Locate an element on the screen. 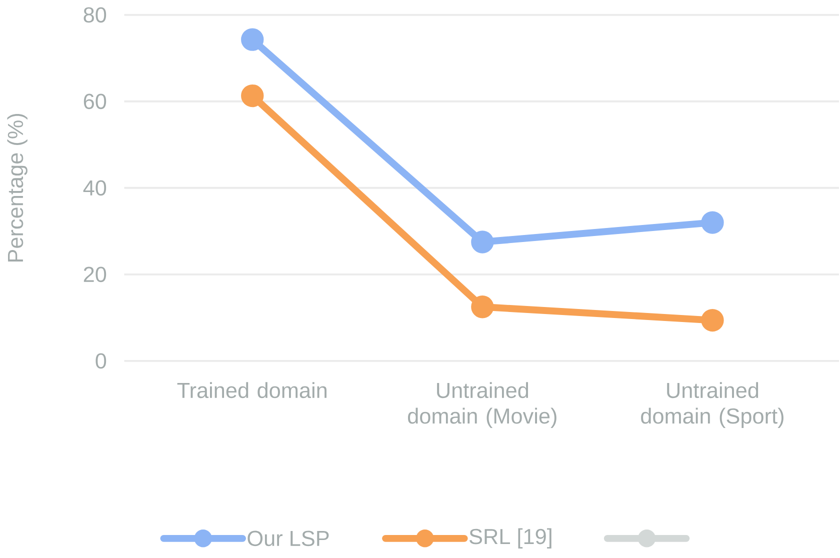 This screenshot has width=840, height=558. y-axis-title: Percentage (%) is located at coordinates (17, 188).